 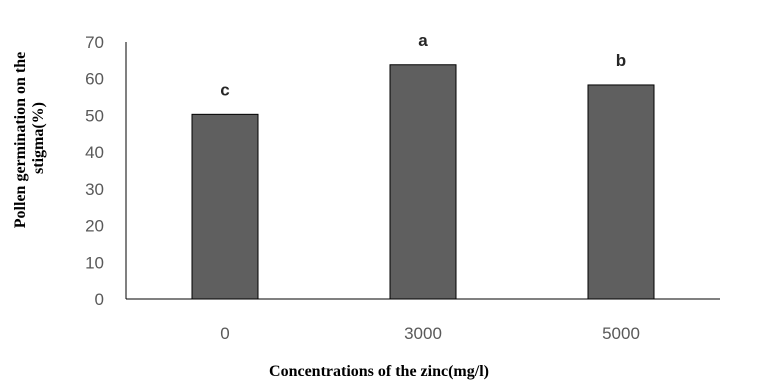 What do you see at coordinates (99, 299) in the screenshot?
I see `y-tick-label: 0` at bounding box center [99, 299].